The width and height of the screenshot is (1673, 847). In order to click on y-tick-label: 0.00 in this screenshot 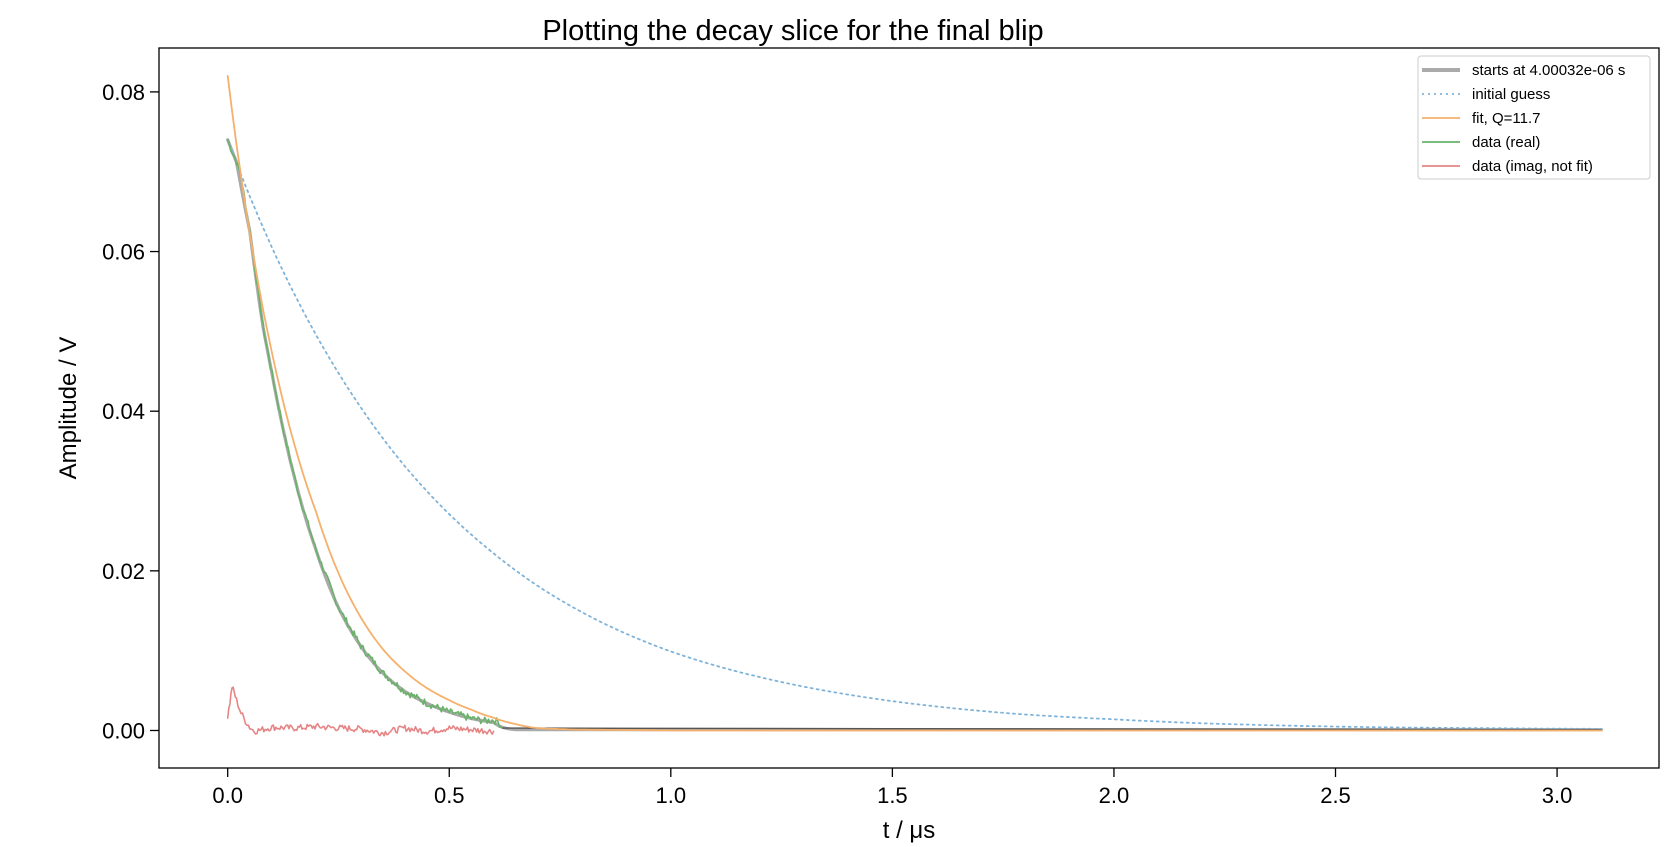, I will do `click(123, 730)`.